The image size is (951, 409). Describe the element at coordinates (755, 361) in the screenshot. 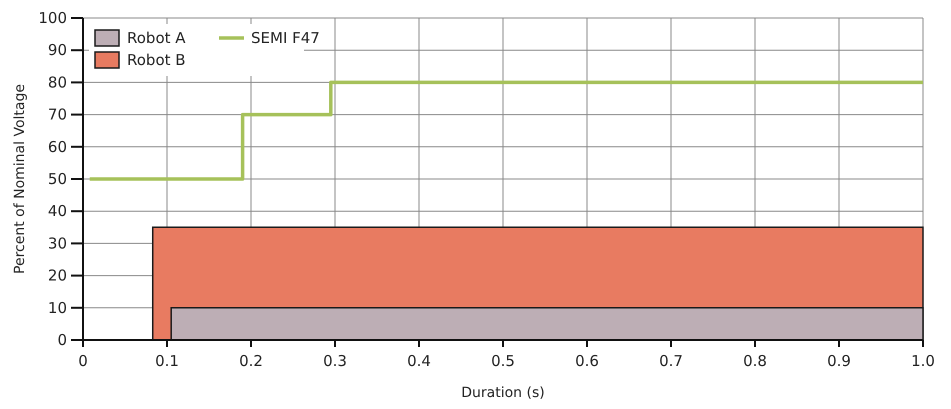

I see `x-tick-label: 0.8` at that location.